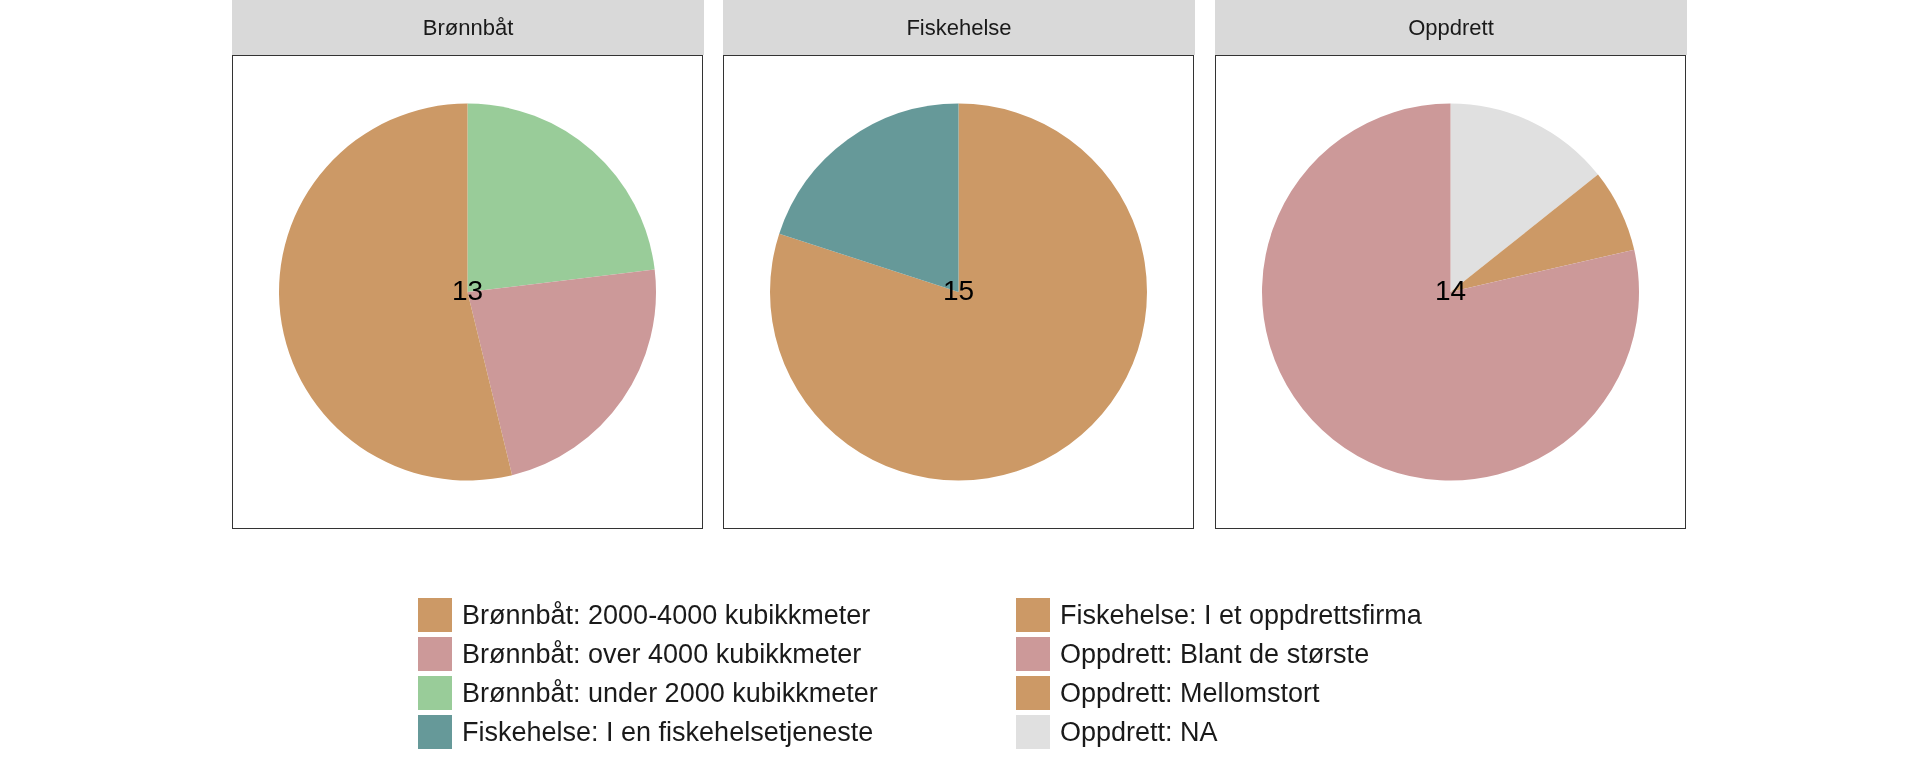 Image resolution: width=1920 pixels, height=768 pixels. Describe the element at coordinates (1215, 654) in the screenshot. I see `legend-label: Oppdrett: Blant de største` at that location.